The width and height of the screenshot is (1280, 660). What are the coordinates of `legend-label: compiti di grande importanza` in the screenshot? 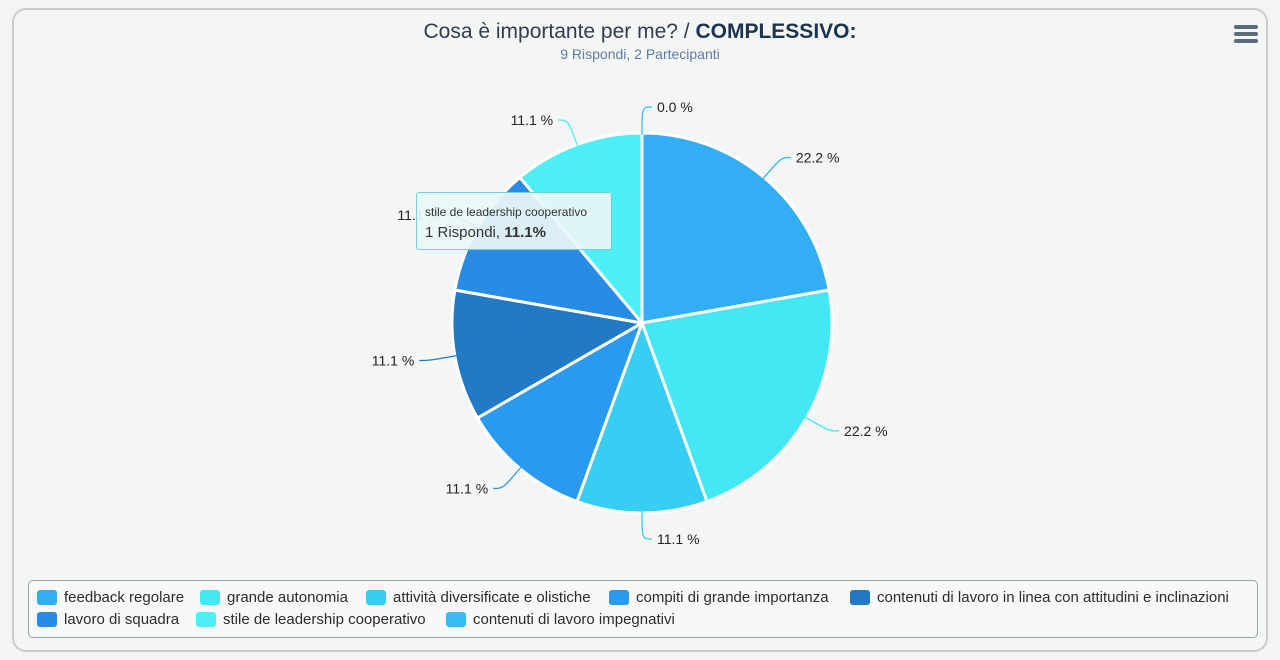 It's located at (732, 597).